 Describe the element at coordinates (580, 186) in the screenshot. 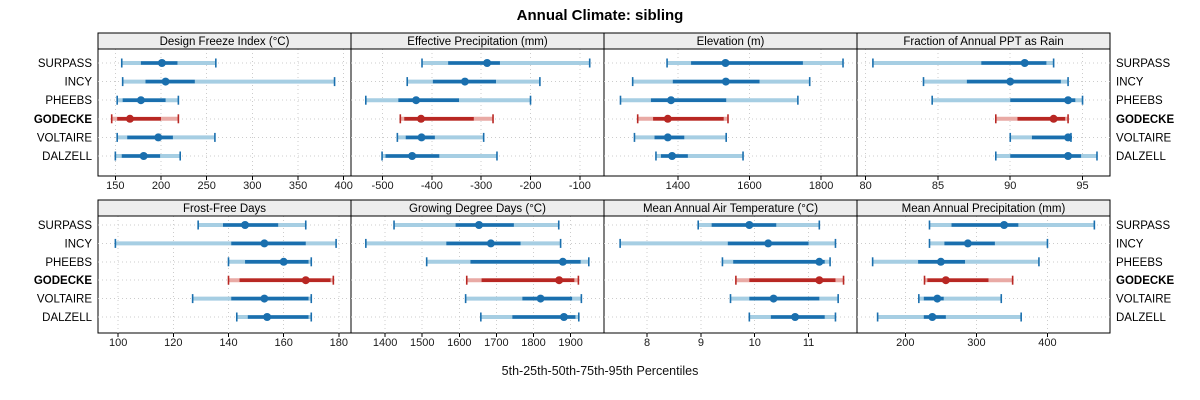

I see `axis-tick-label: -100` at that location.